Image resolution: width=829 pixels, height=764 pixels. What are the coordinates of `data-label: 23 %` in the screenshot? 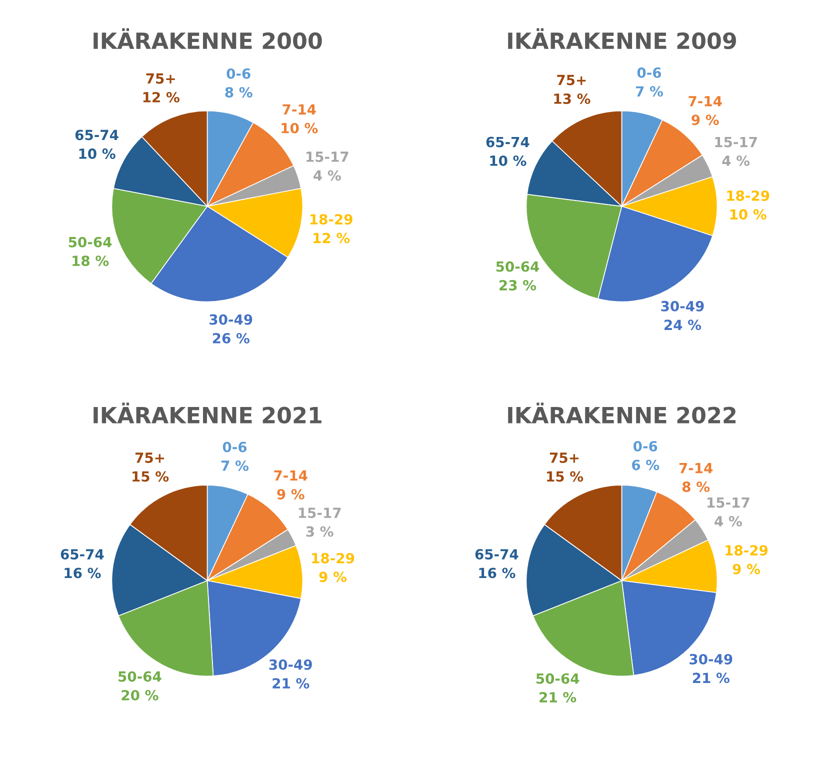 It's located at (518, 285).